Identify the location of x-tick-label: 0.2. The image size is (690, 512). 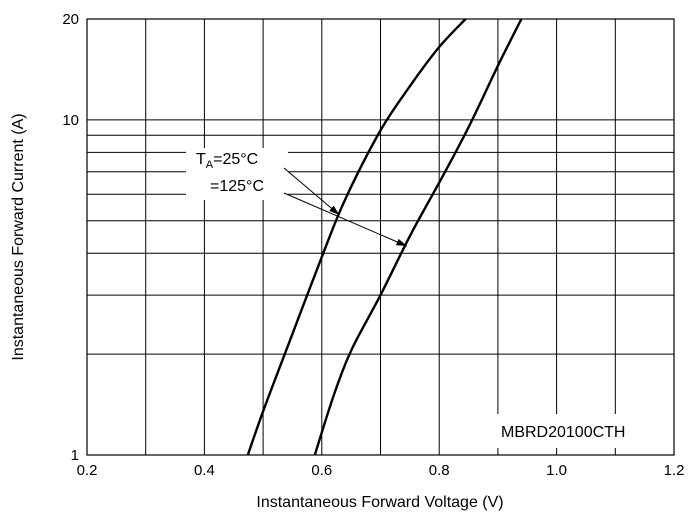
(87, 470).